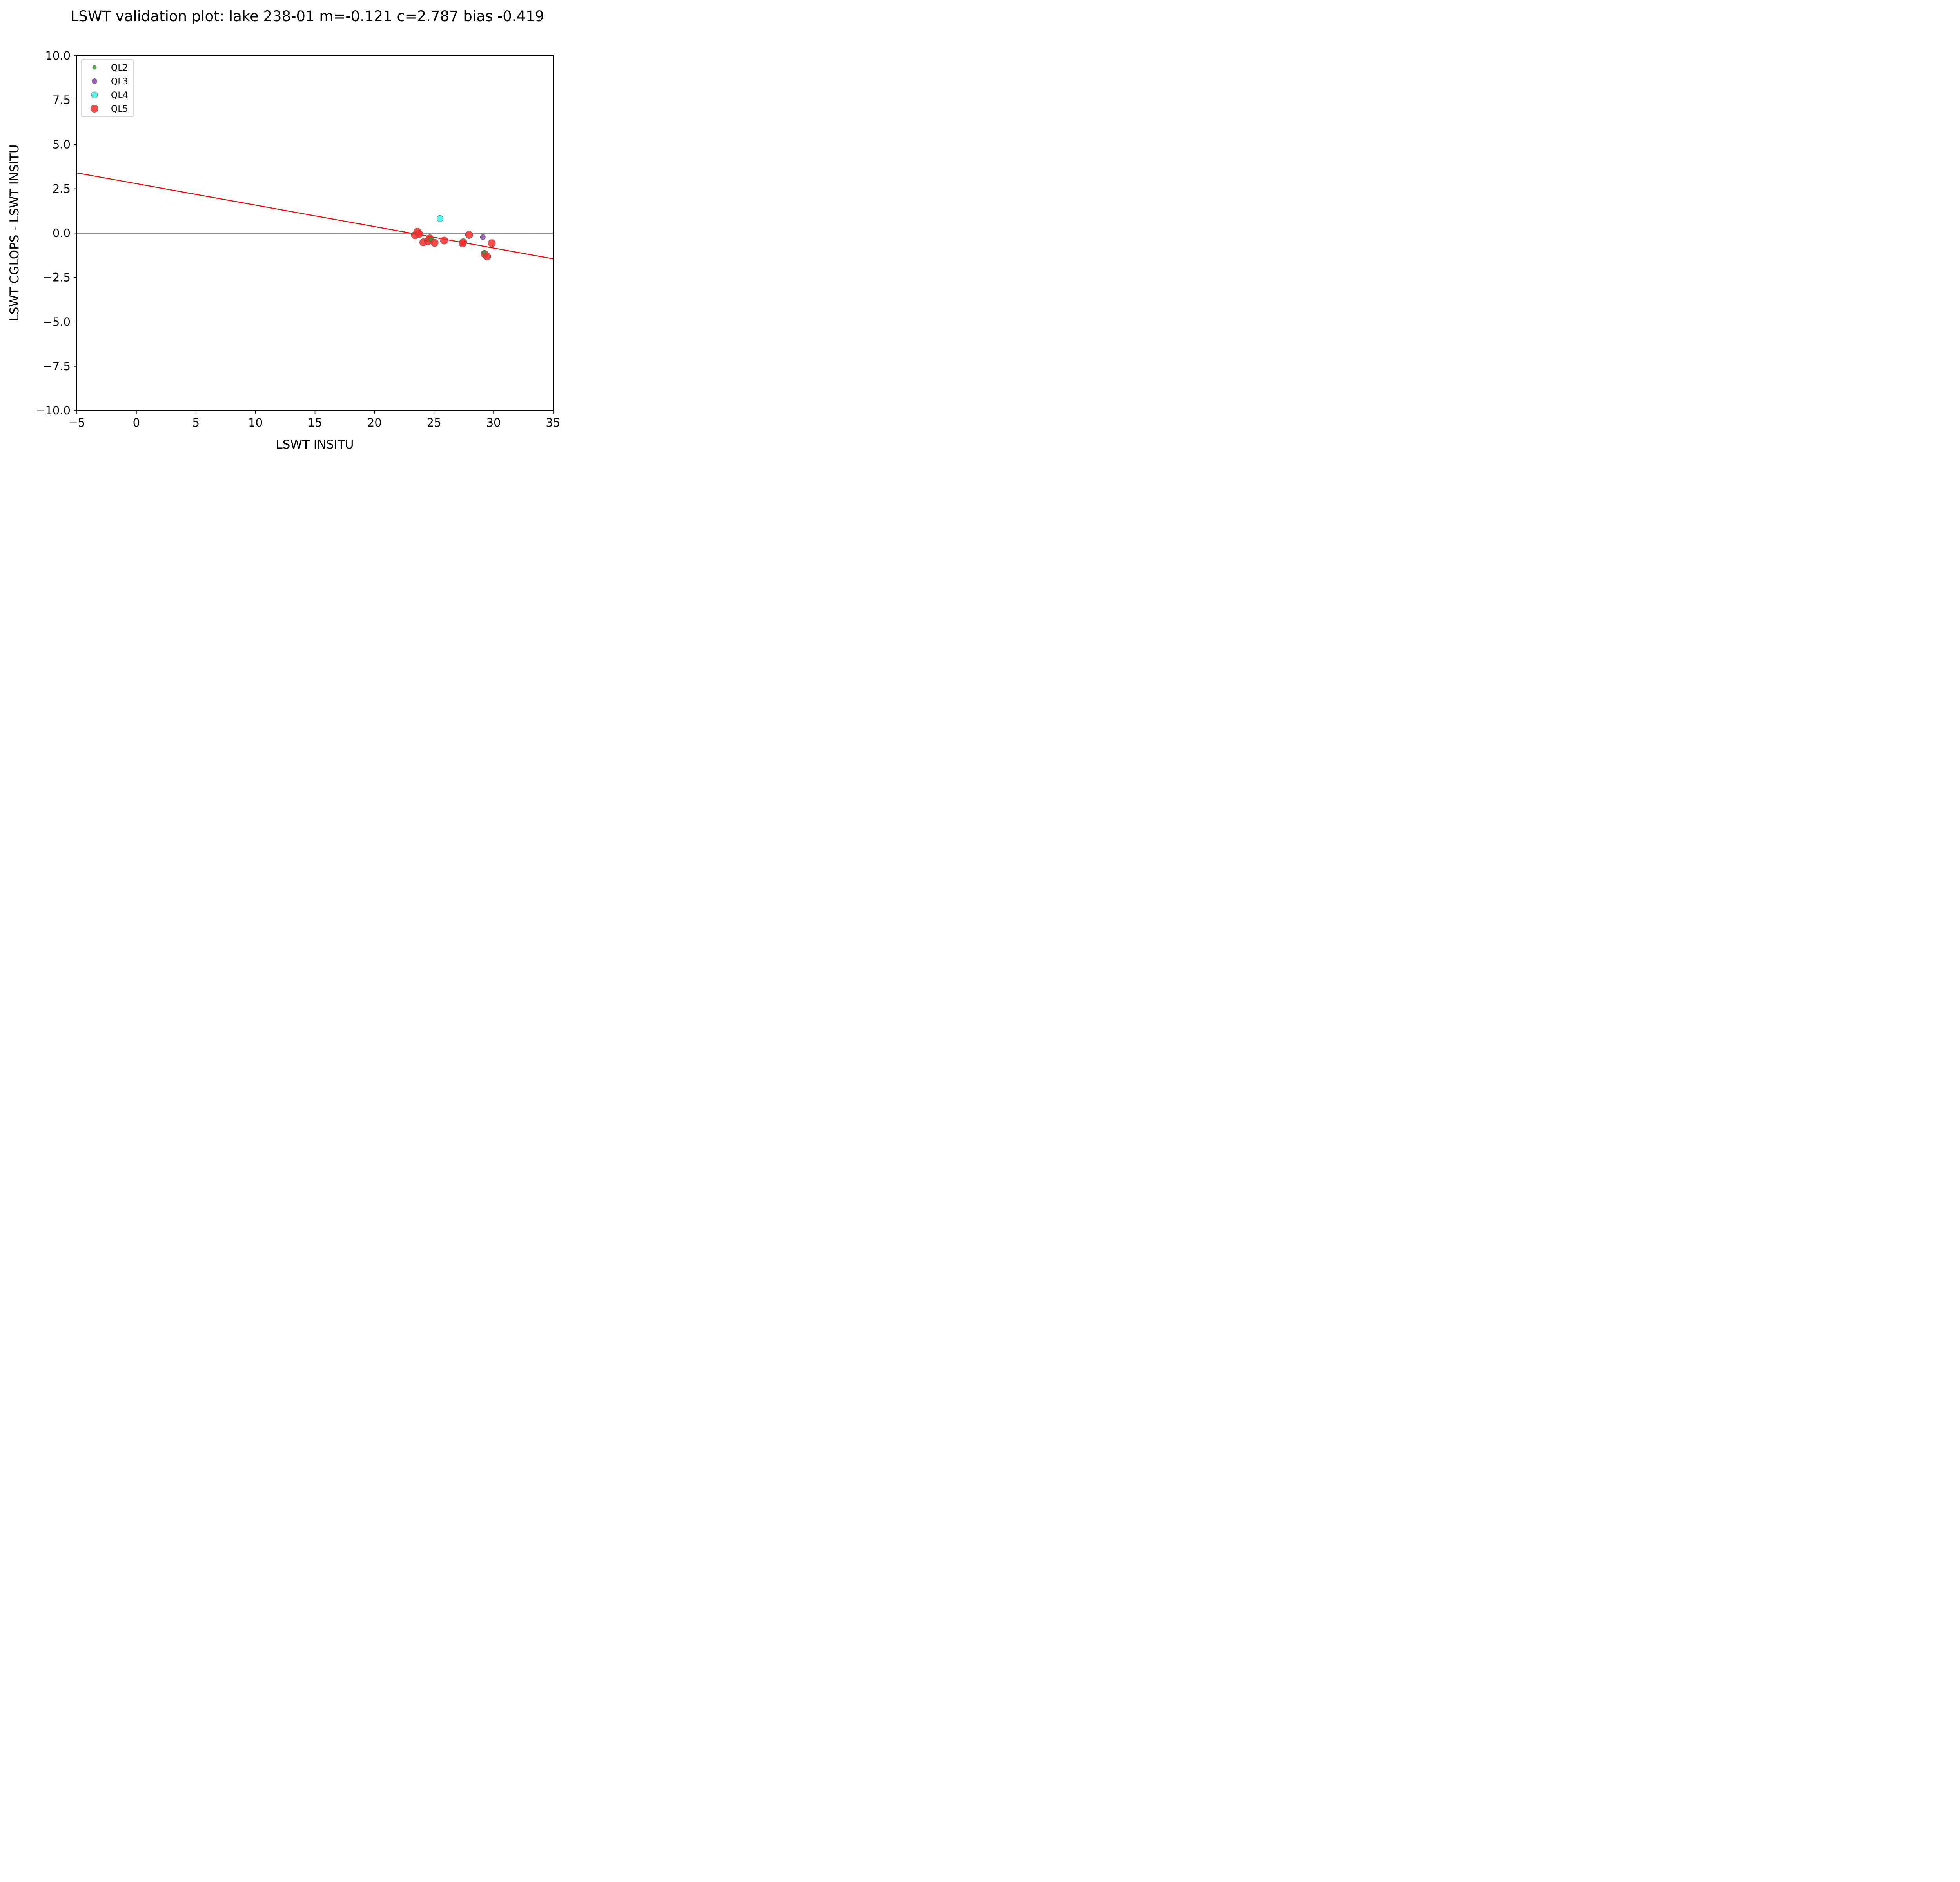 The image size is (1960, 1882). Describe the element at coordinates (136, 422) in the screenshot. I see `x-tick-label: 0` at that location.